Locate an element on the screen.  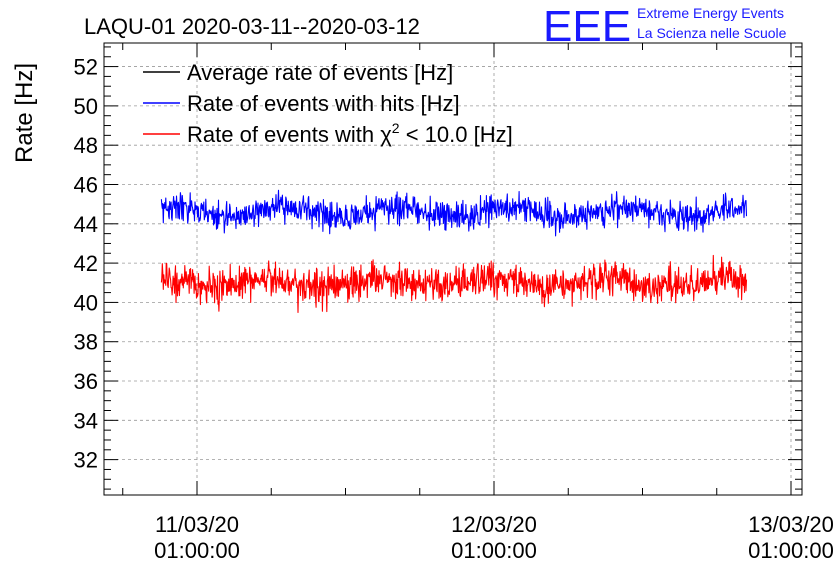
eee-logo-line2: La Scienza nelle Scuole is located at coordinates (712, 33).